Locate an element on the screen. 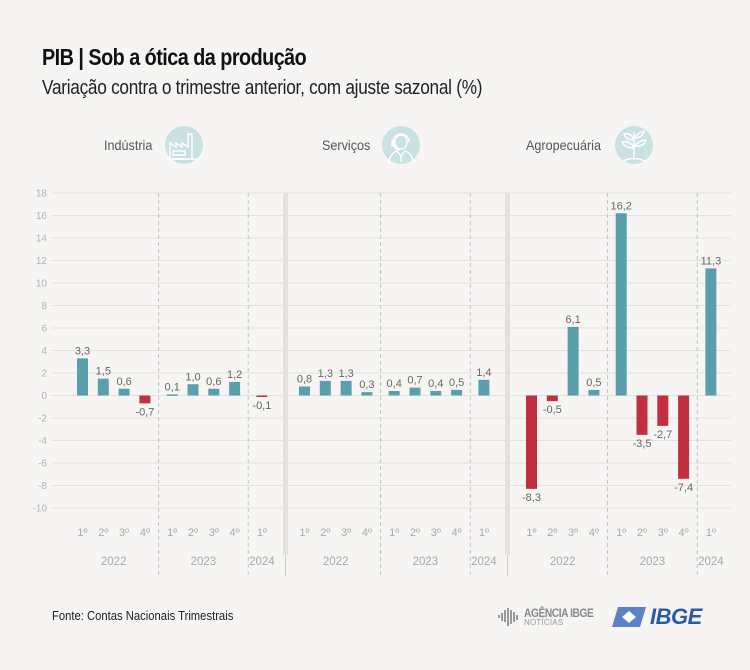 The width and height of the screenshot is (750, 670). ibge-logo: IBGE is located at coordinates (657, 616).